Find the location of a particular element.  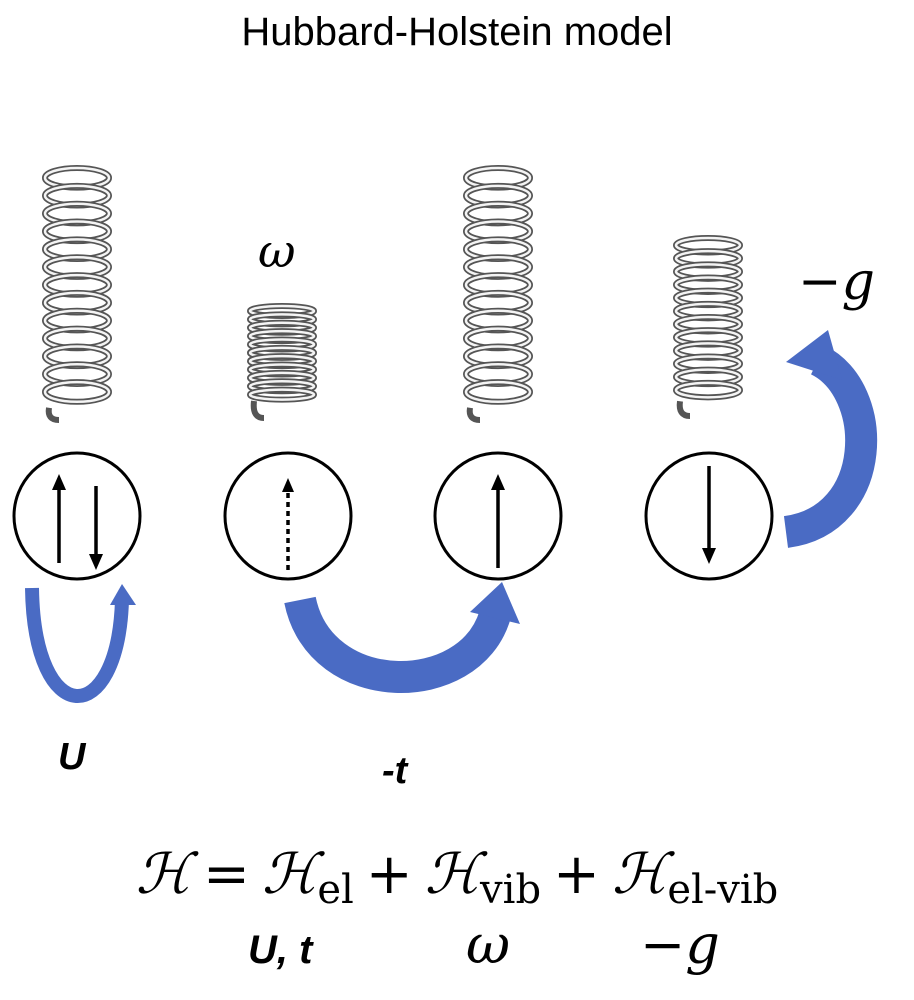

subscript-el-vib: el-vib is located at coordinates (723, 890).